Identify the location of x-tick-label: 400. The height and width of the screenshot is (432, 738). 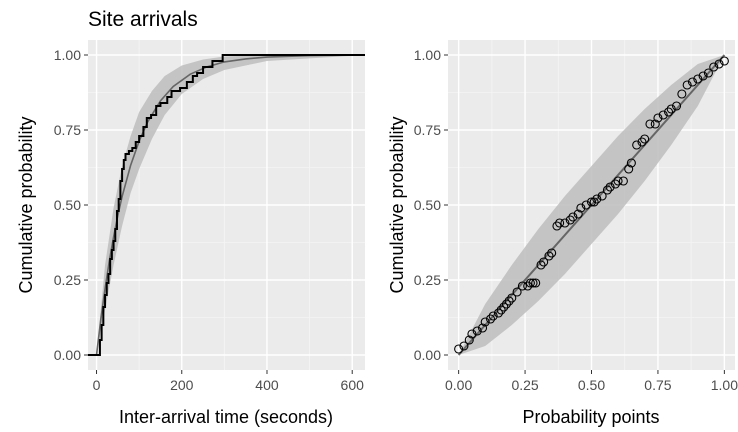
(267, 385).